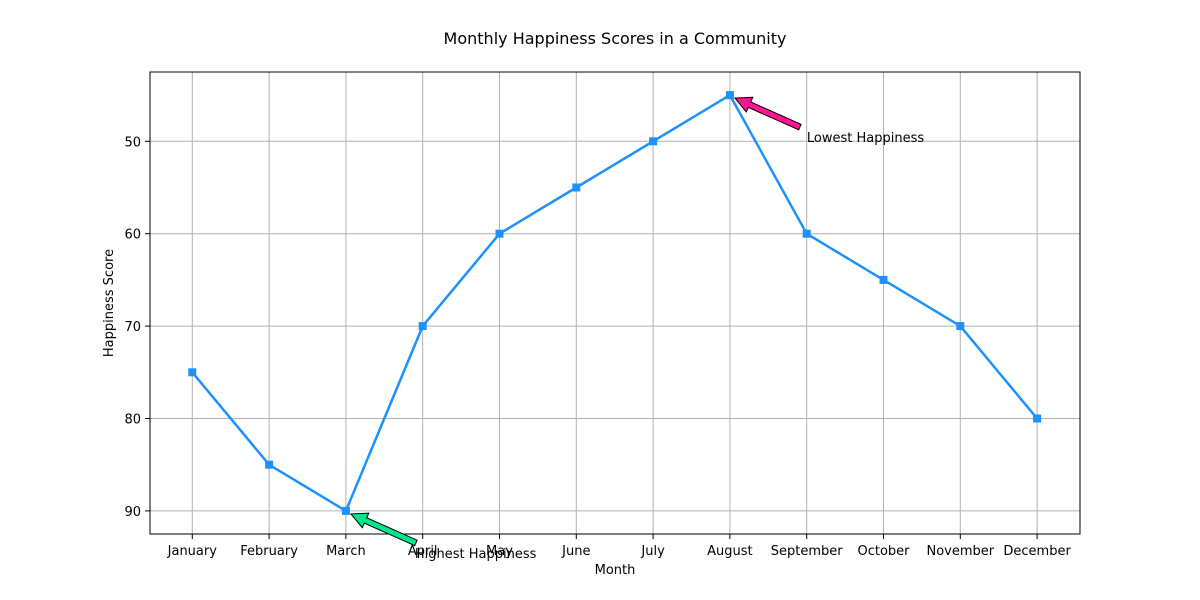  Describe the element at coordinates (960, 551) in the screenshot. I see `x-tick-label-november: November` at that location.